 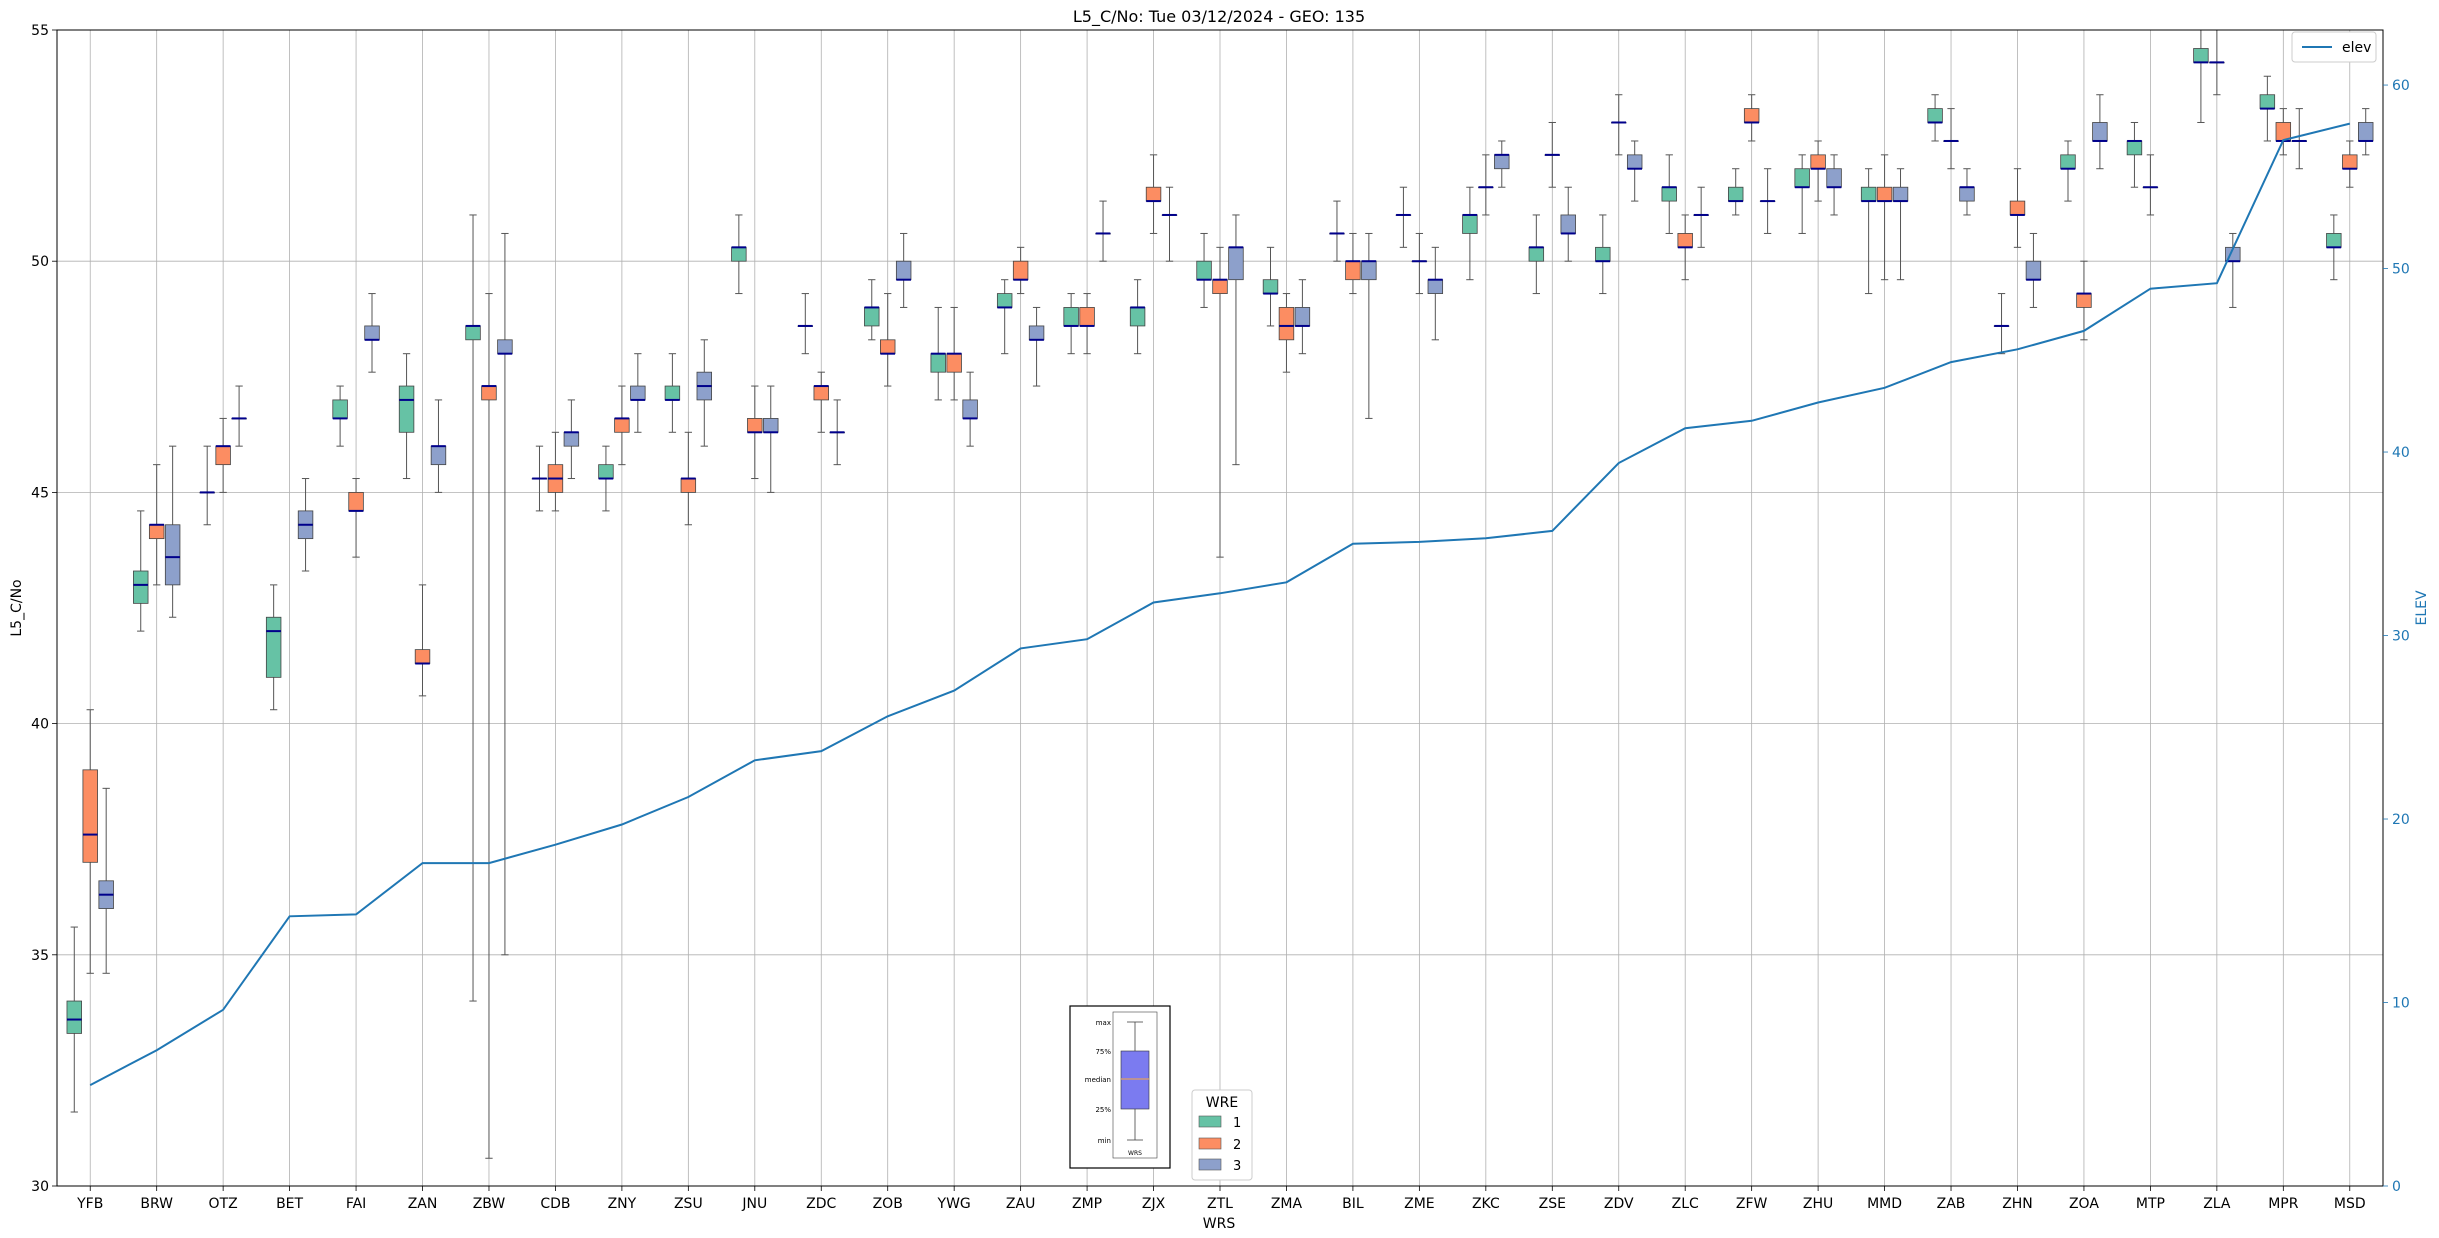 What do you see at coordinates (2201, 76) in the screenshot?
I see `box-ZLA-wre1` at bounding box center [2201, 76].